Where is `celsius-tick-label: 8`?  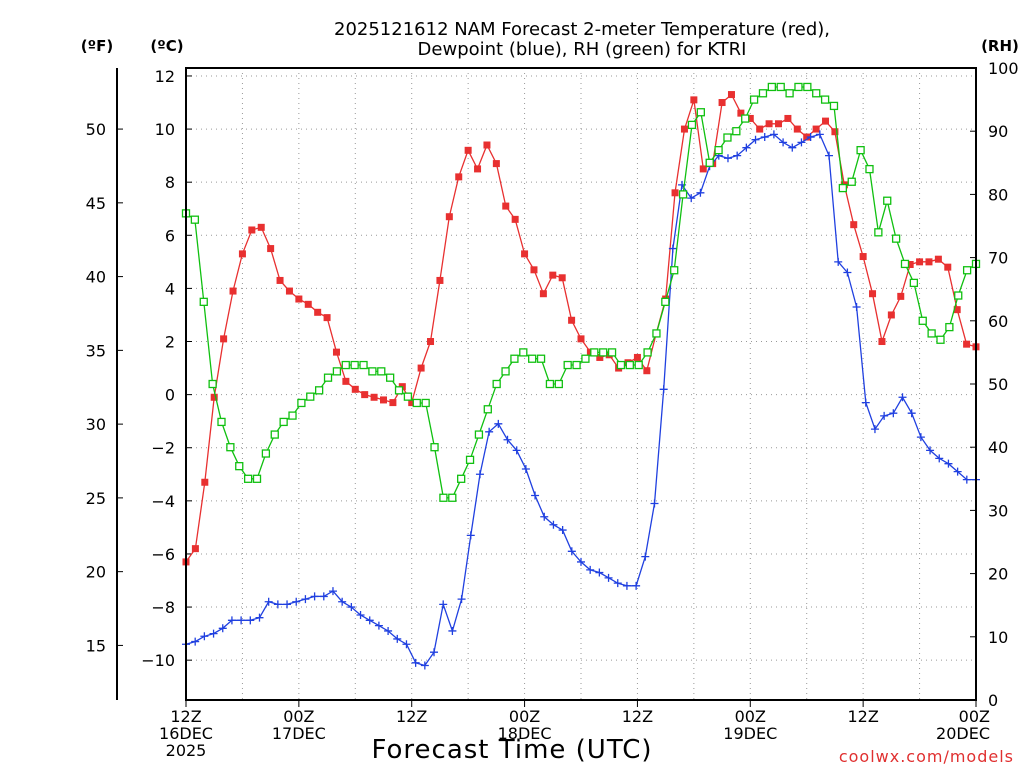
celsius-tick-label: 8 is located at coordinates (170, 182).